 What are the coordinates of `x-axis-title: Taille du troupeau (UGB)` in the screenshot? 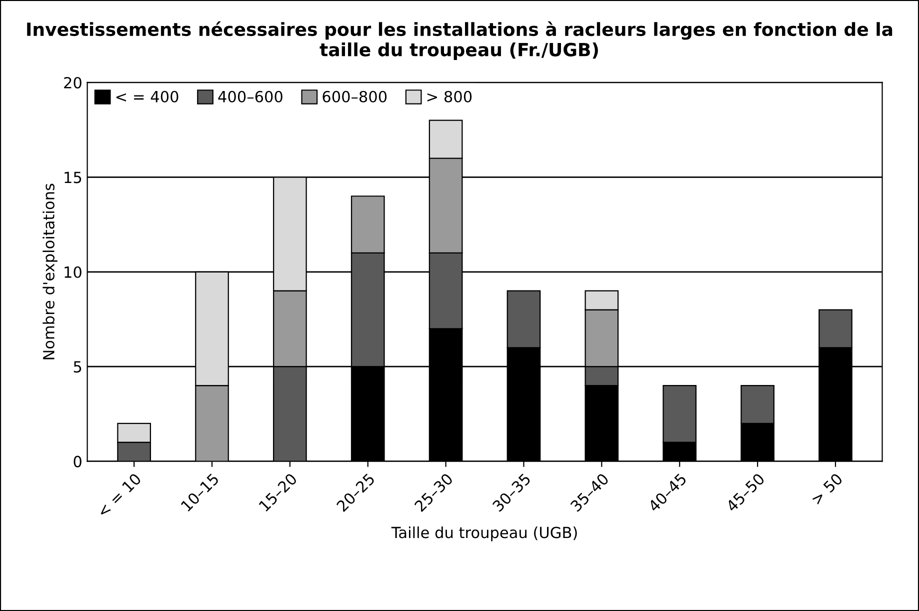 It's located at (484, 534).